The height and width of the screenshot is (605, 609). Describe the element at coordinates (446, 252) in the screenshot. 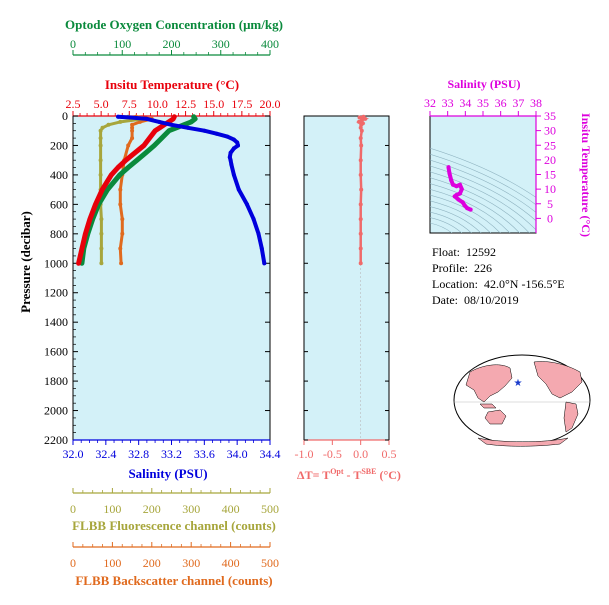

I see `float-label: Float:` at that location.